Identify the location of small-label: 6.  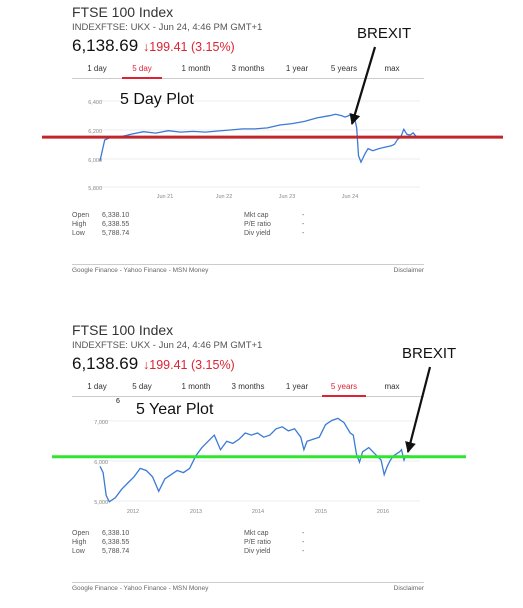
(118, 401).